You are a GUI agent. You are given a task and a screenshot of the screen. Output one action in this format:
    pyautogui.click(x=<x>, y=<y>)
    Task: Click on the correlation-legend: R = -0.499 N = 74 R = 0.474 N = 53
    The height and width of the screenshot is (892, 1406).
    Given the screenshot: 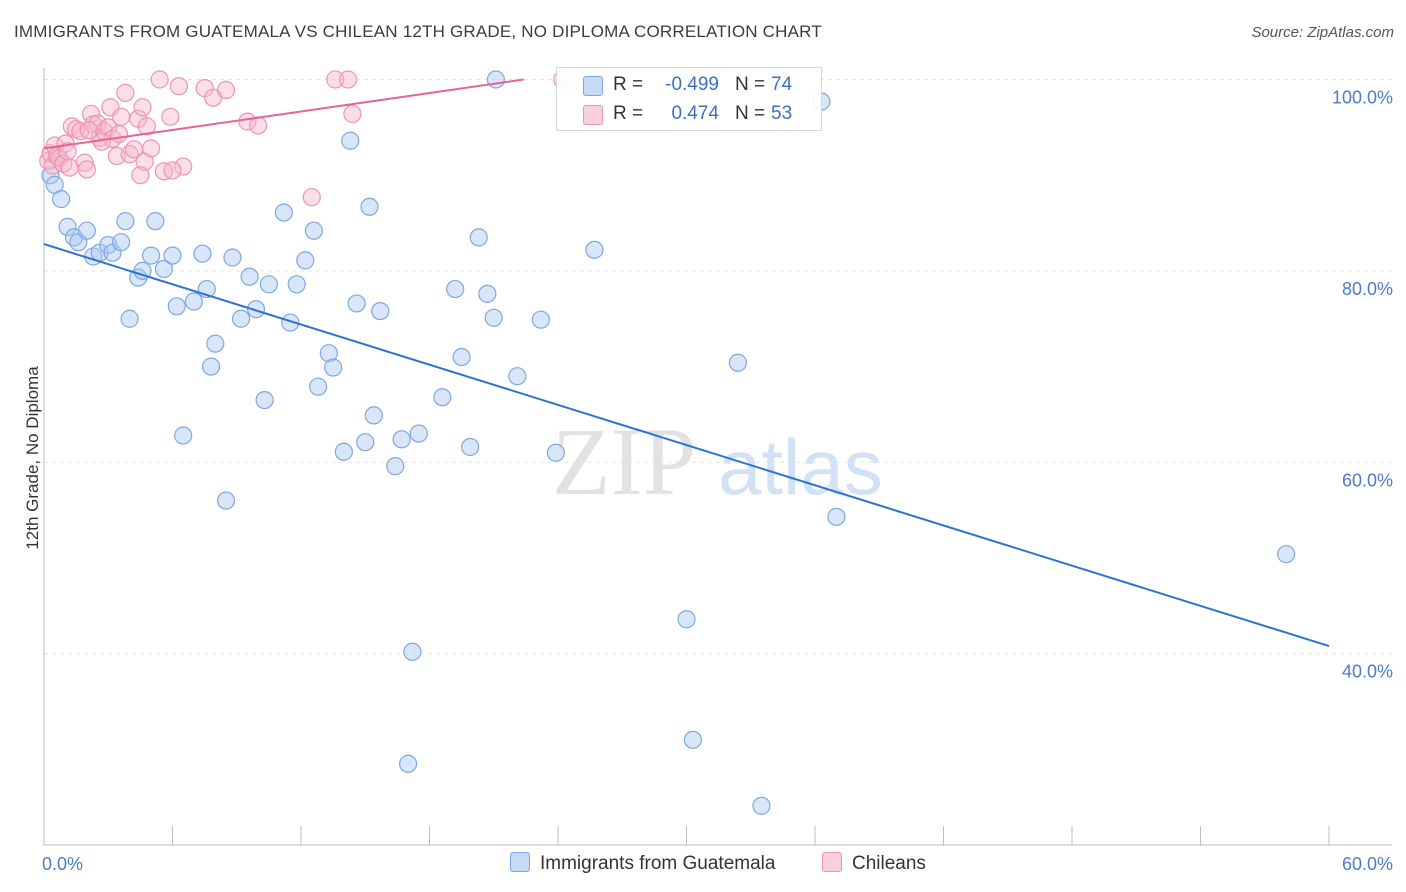 What is the action you would take?
    pyautogui.click(x=689, y=99)
    